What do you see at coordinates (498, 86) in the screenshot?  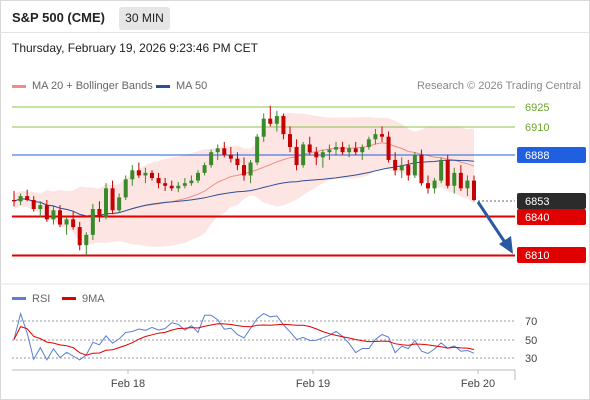 I see `copyright-watermark: Research © 2026 Trading Central` at bounding box center [498, 86].